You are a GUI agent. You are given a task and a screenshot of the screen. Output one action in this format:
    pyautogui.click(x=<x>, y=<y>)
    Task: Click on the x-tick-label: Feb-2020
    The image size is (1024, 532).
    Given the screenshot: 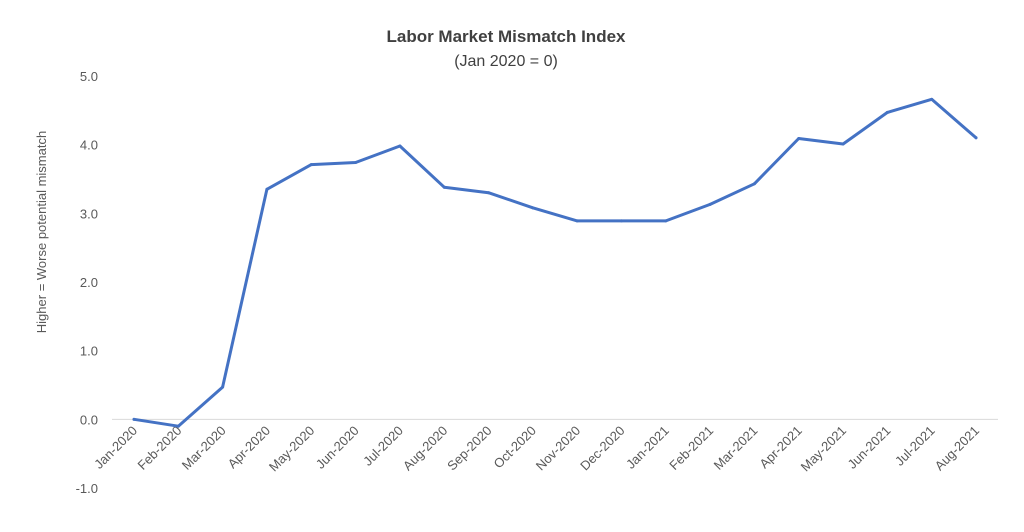 What is the action you would take?
    pyautogui.click(x=159, y=448)
    